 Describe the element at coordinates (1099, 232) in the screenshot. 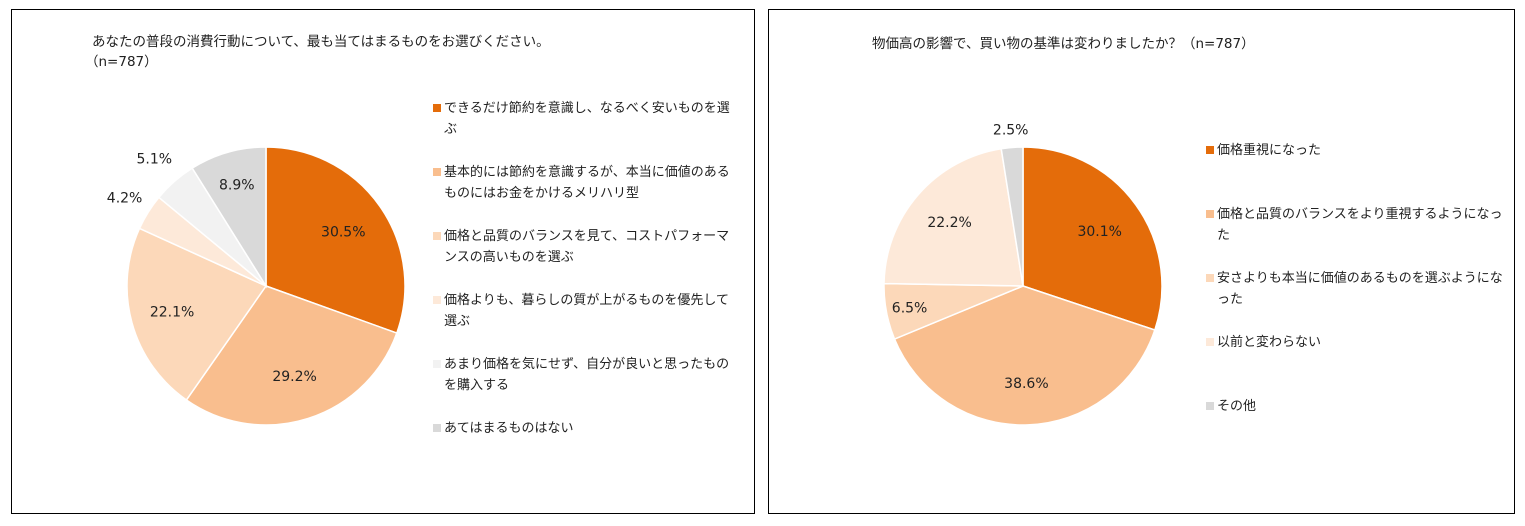

I see `slice-data-label: 30.1%` at that location.